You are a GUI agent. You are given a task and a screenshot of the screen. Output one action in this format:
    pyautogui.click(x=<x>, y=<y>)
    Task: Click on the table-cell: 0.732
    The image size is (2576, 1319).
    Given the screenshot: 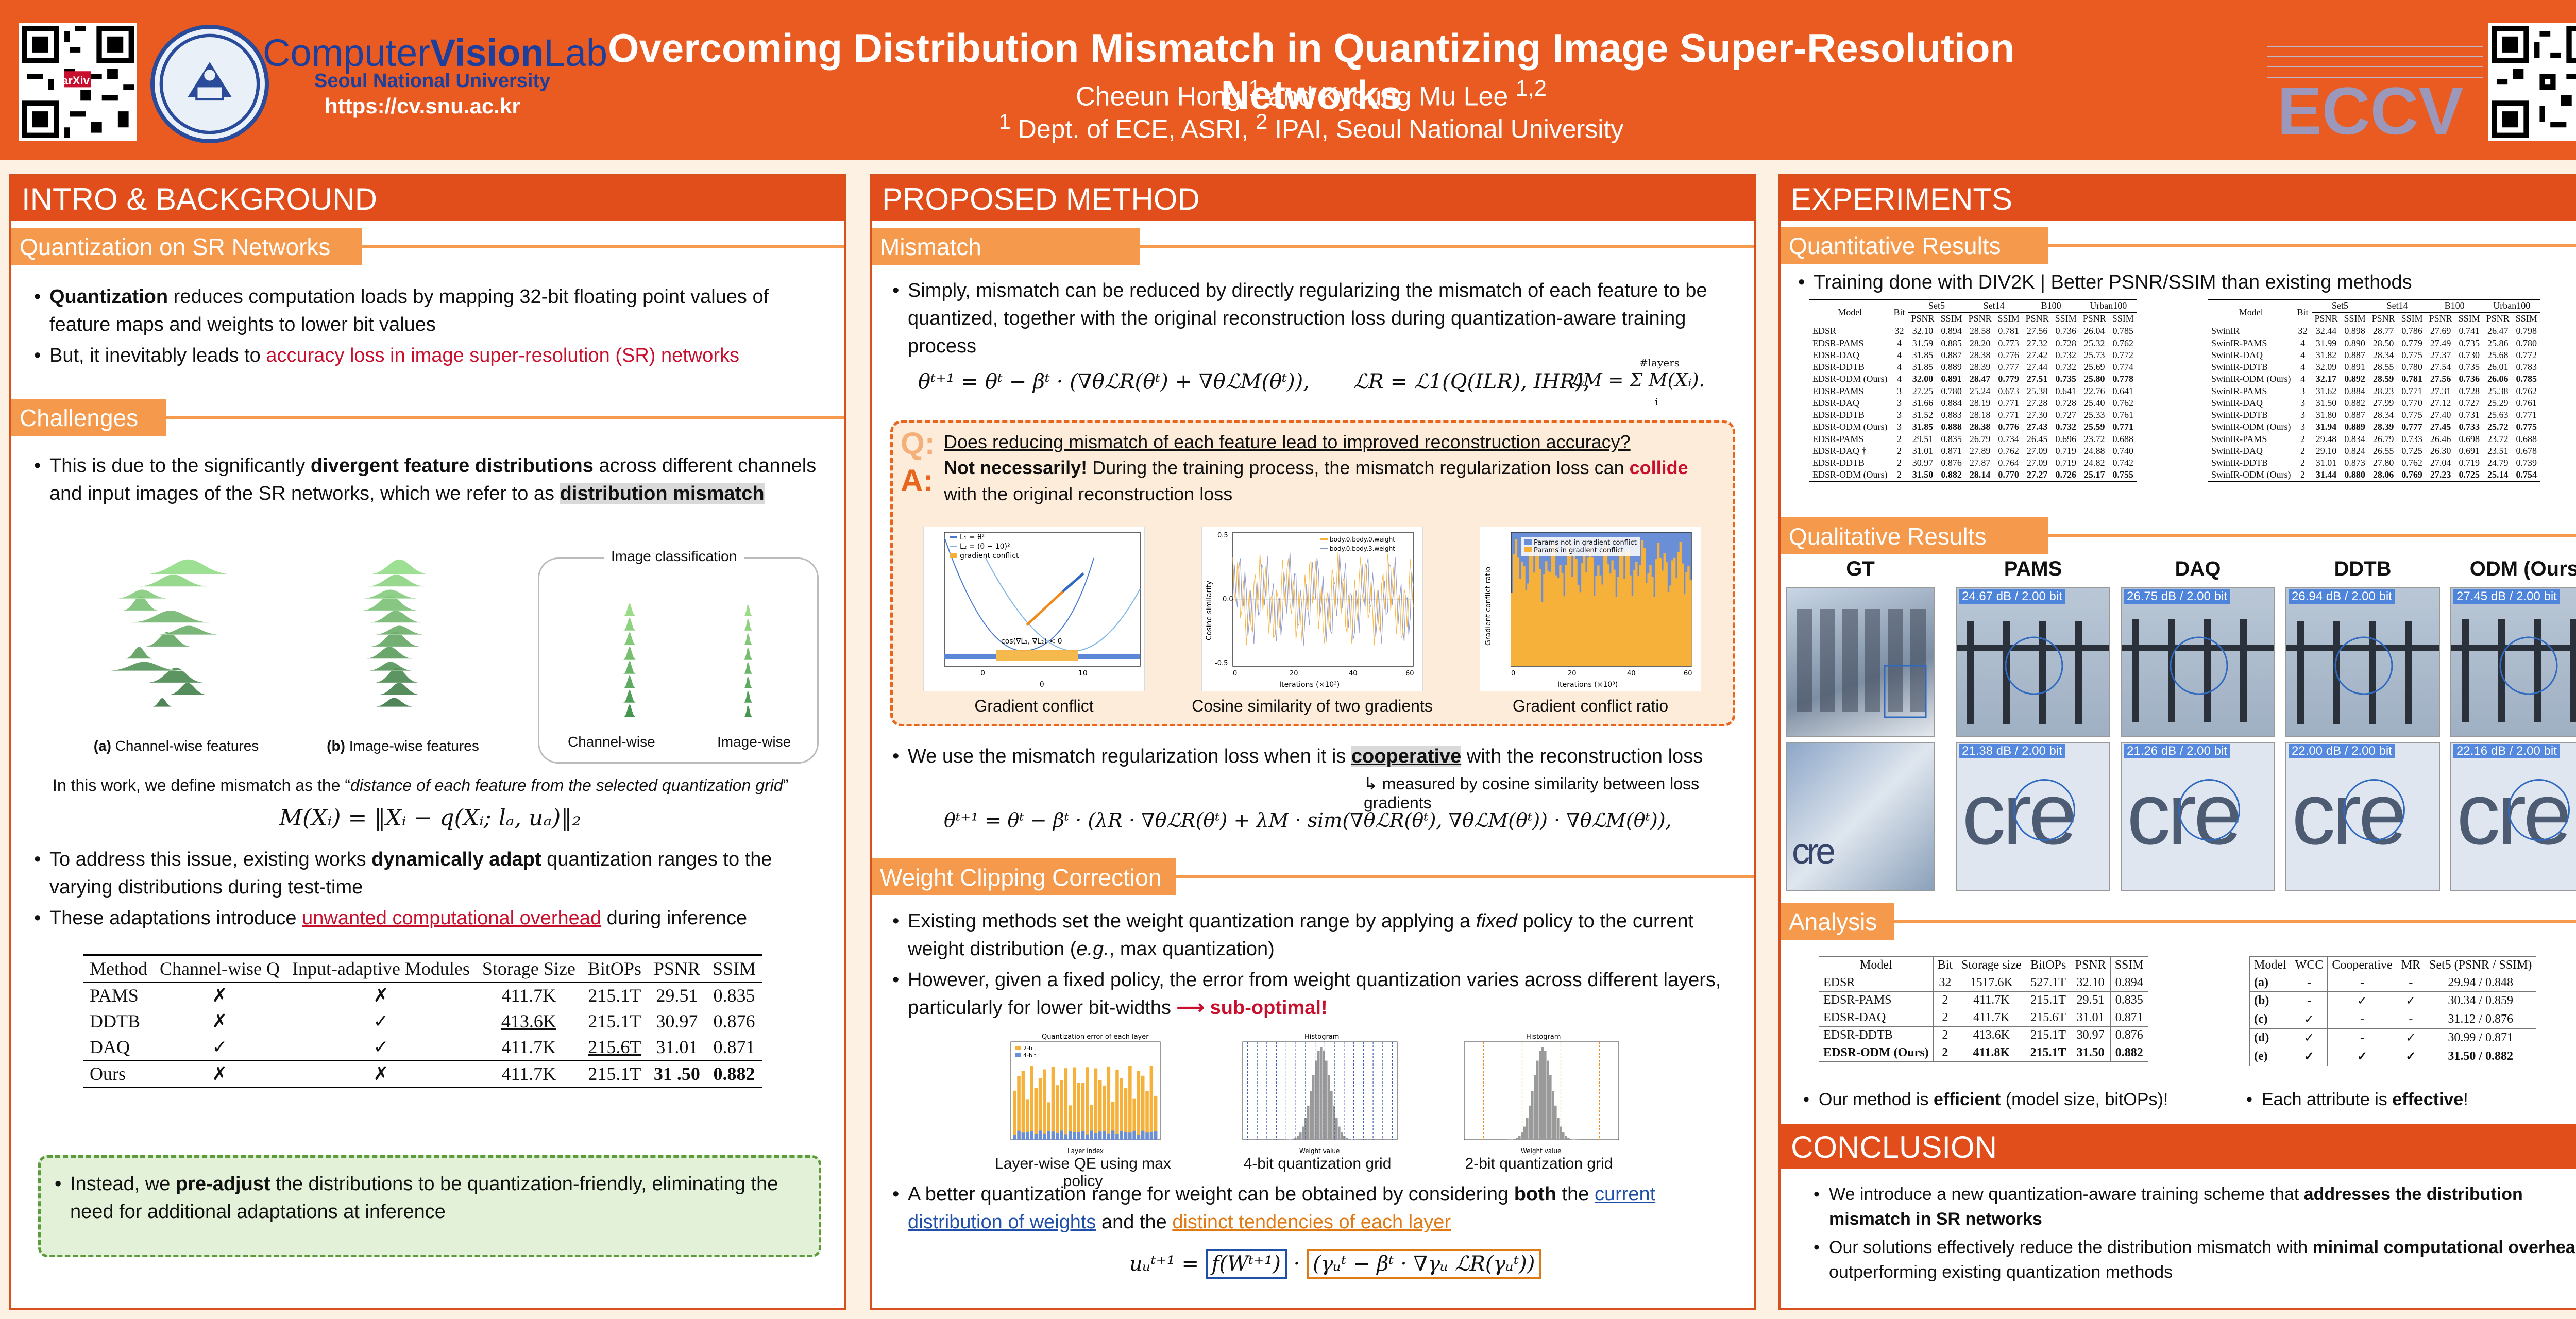 What is the action you would take?
    pyautogui.click(x=2065, y=367)
    